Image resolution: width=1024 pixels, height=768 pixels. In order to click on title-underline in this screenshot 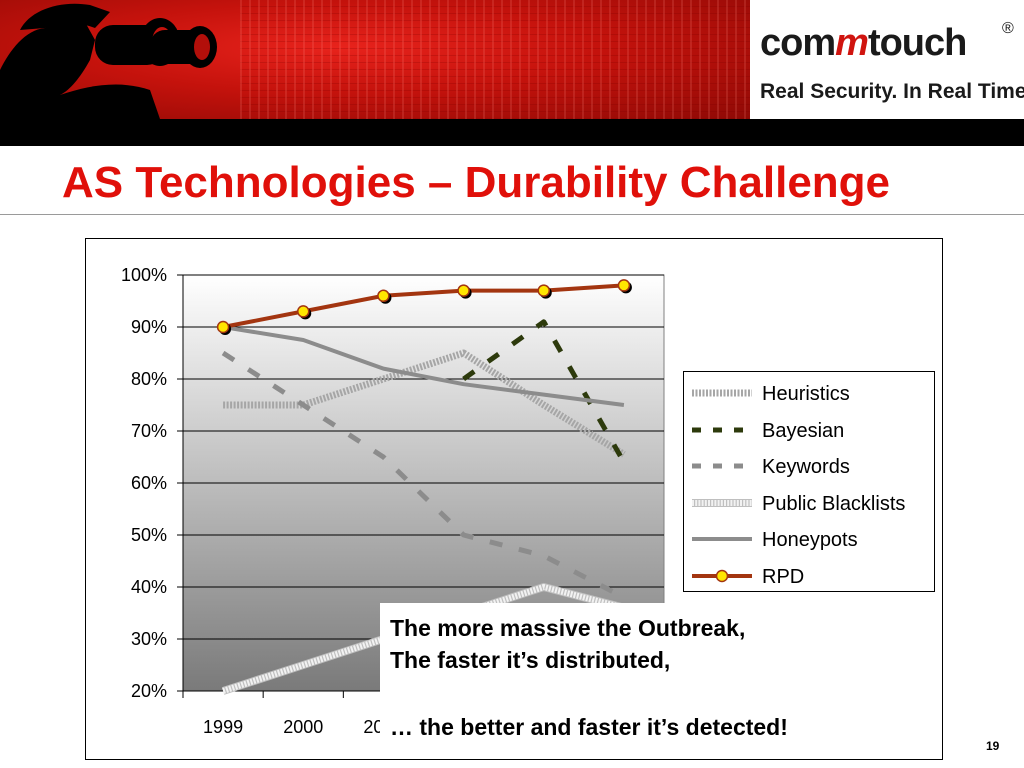, I will do `click(512, 214)`.